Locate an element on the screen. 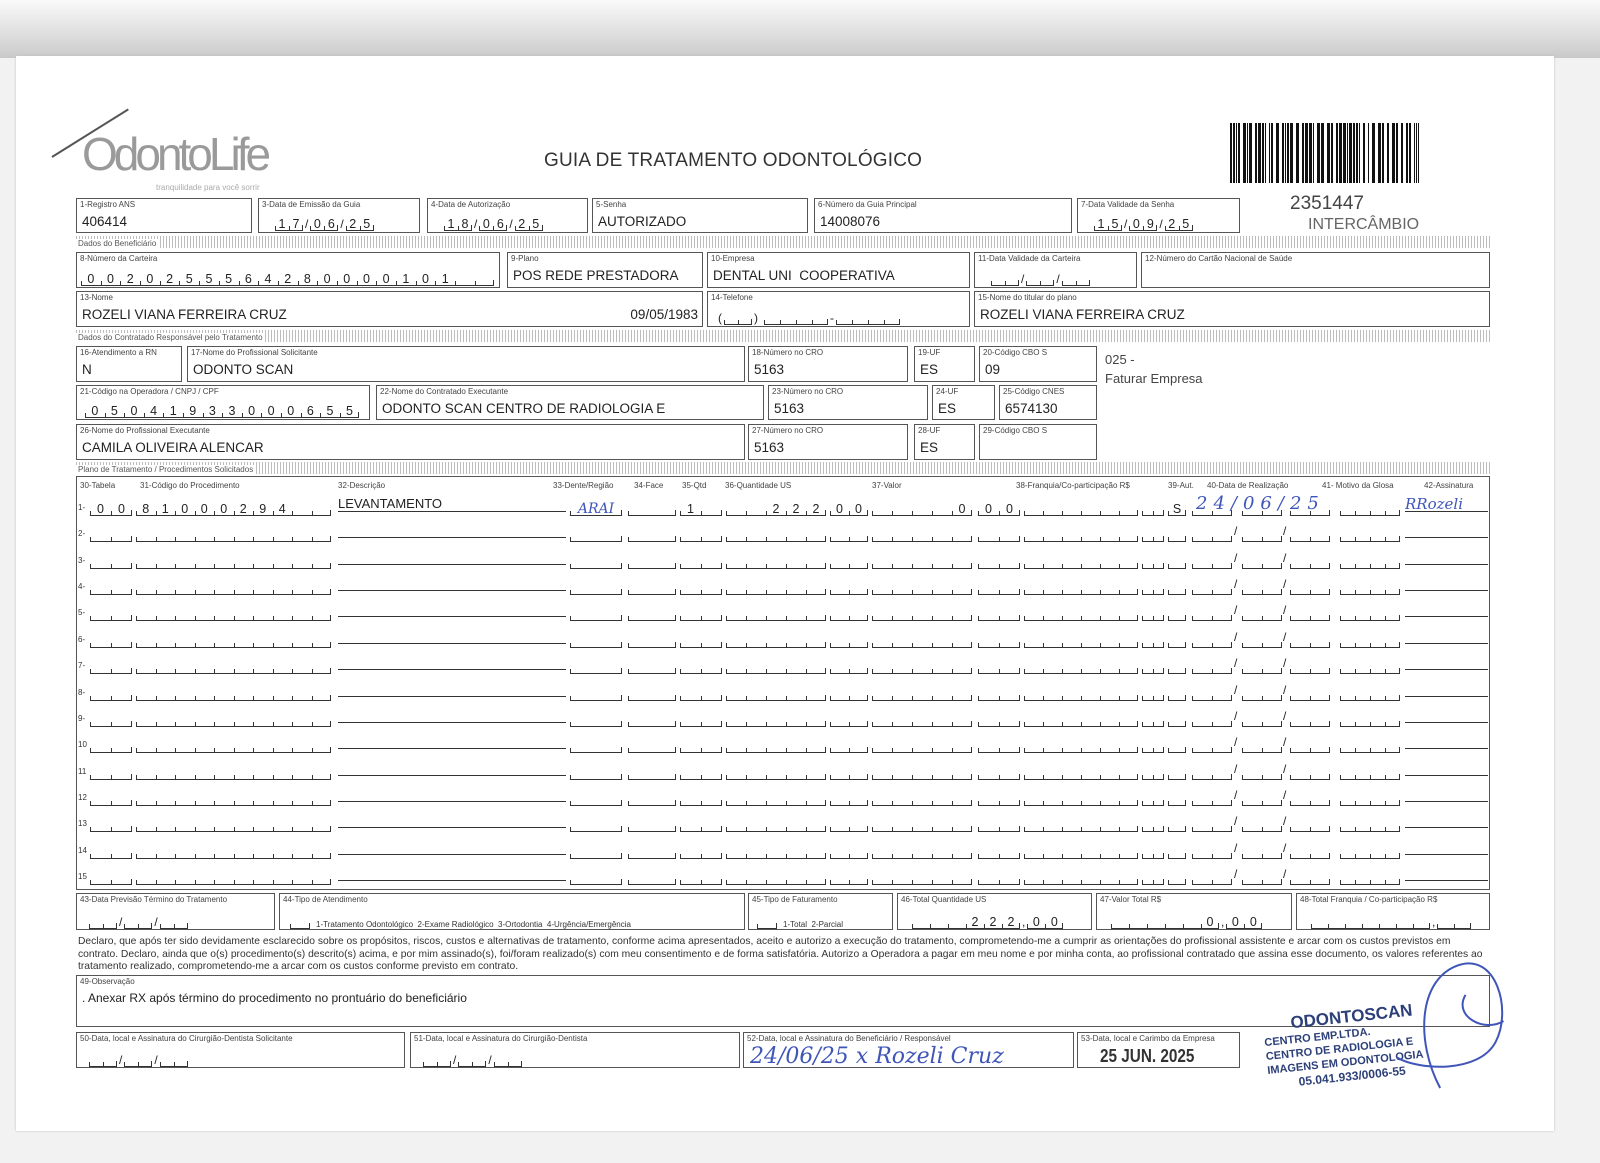 The width and height of the screenshot is (1600, 1163). aut-cell: S is located at coordinates (1177, 509).